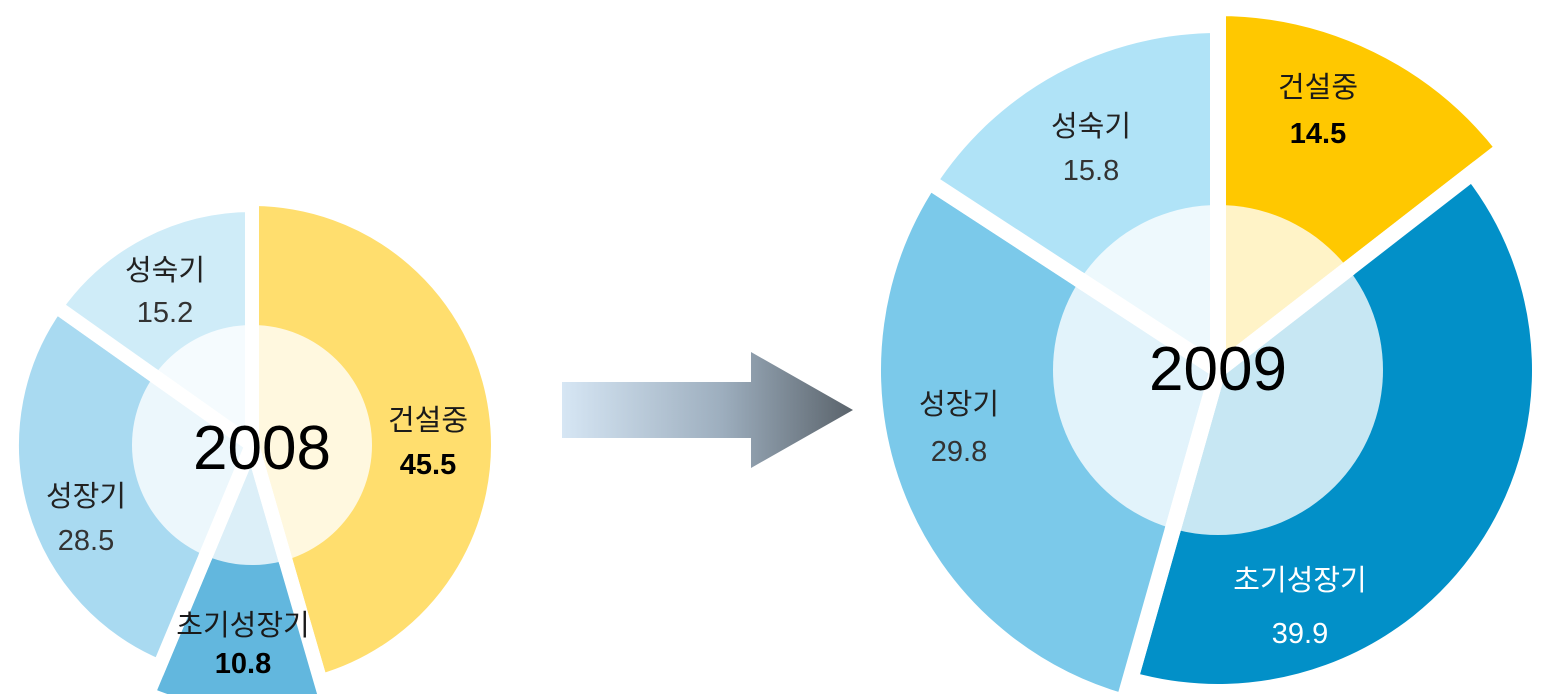 The width and height of the screenshot is (1561, 694). What do you see at coordinates (86, 541) in the screenshot?
I see `slice-value: 28.5` at bounding box center [86, 541].